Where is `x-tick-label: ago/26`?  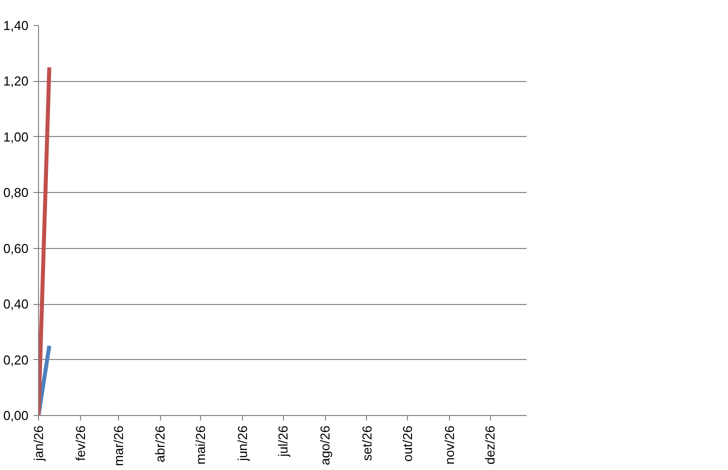
x-tick-label: ago/26 is located at coordinates (325, 445).